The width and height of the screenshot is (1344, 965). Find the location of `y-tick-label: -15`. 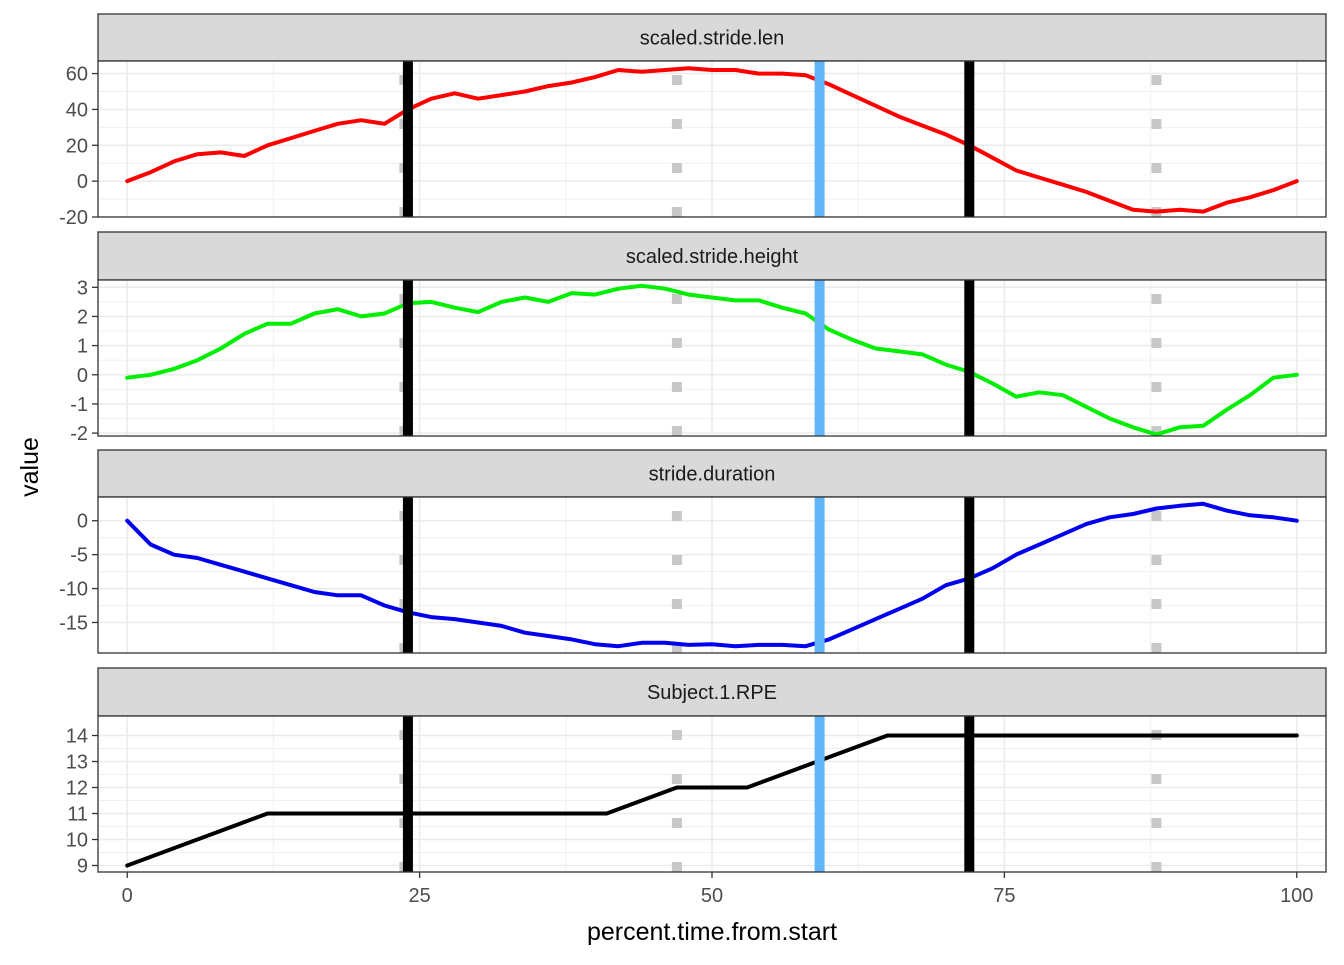

y-tick-label: -15 is located at coordinates (73, 623).